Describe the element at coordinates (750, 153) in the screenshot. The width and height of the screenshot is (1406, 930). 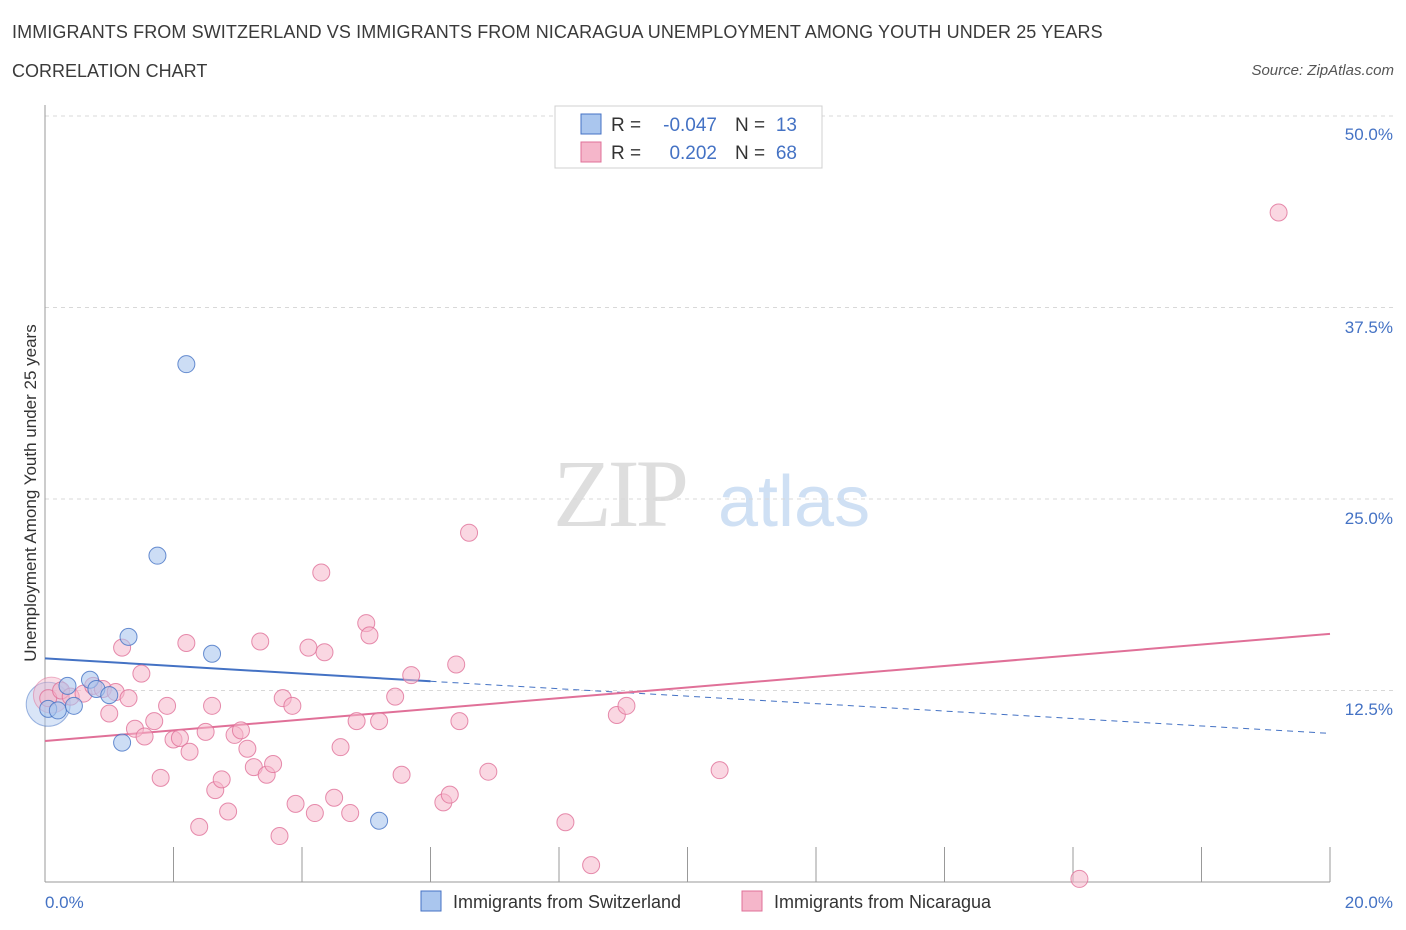
I see `legend-n-label-2: N =` at that location.